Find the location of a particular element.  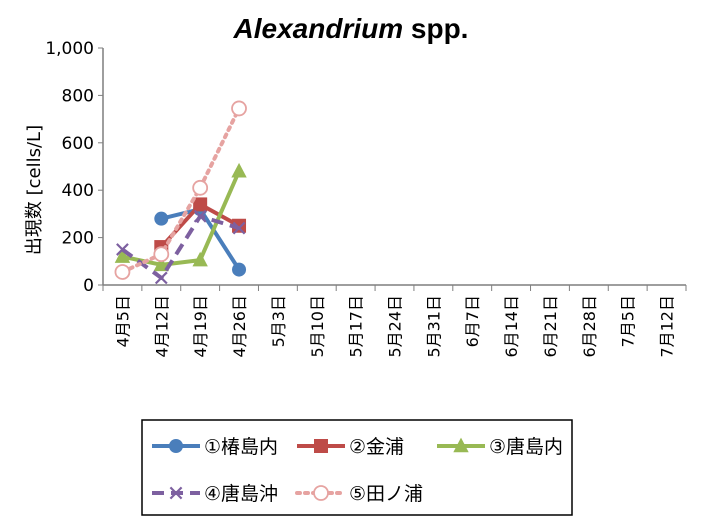

legend-item-2: ②金浦 is located at coordinates (350, 447).